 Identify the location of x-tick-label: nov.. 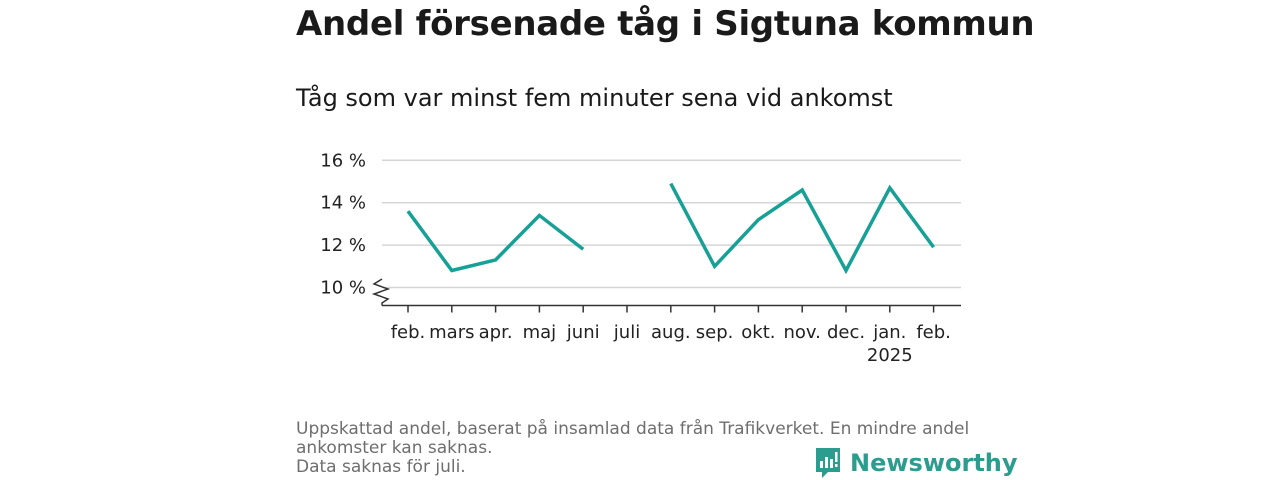
(801, 332).